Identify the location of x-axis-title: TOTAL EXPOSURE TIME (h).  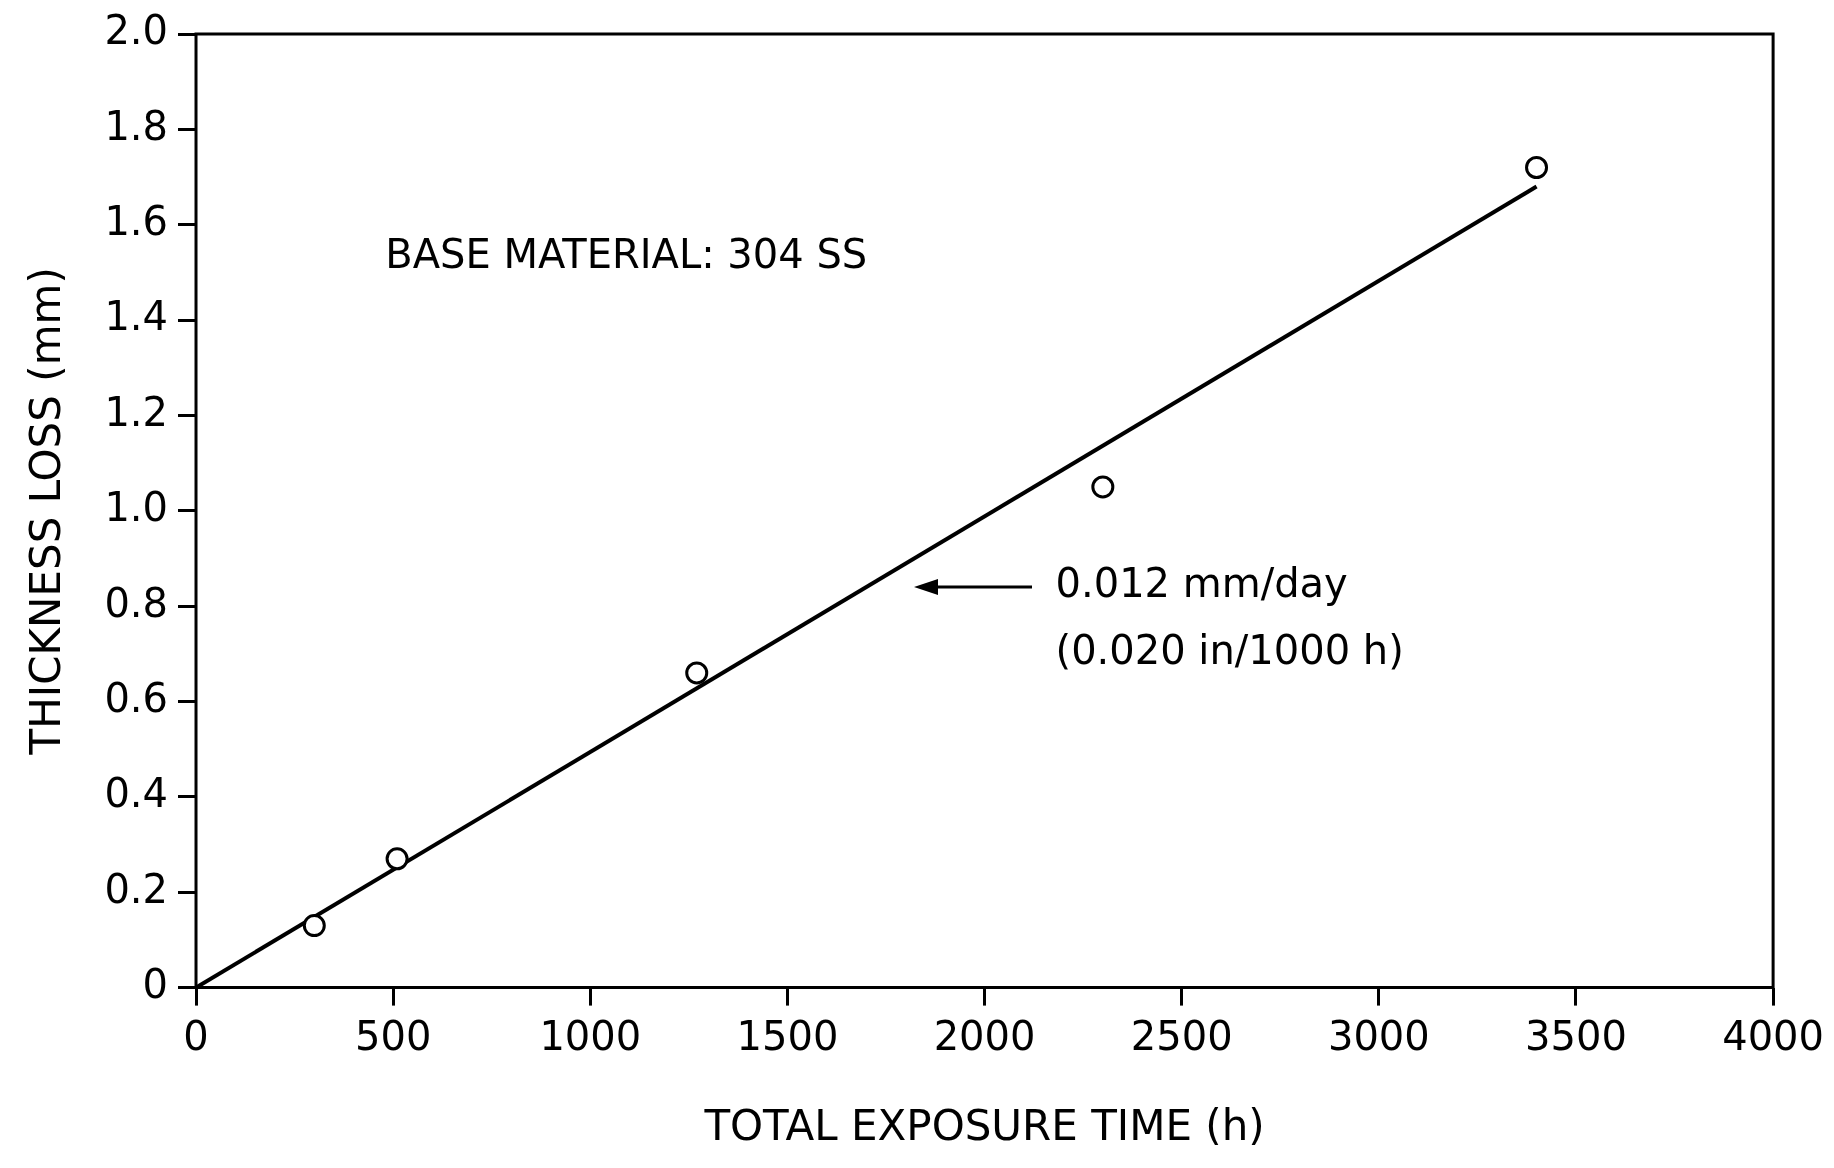
(984, 1125).